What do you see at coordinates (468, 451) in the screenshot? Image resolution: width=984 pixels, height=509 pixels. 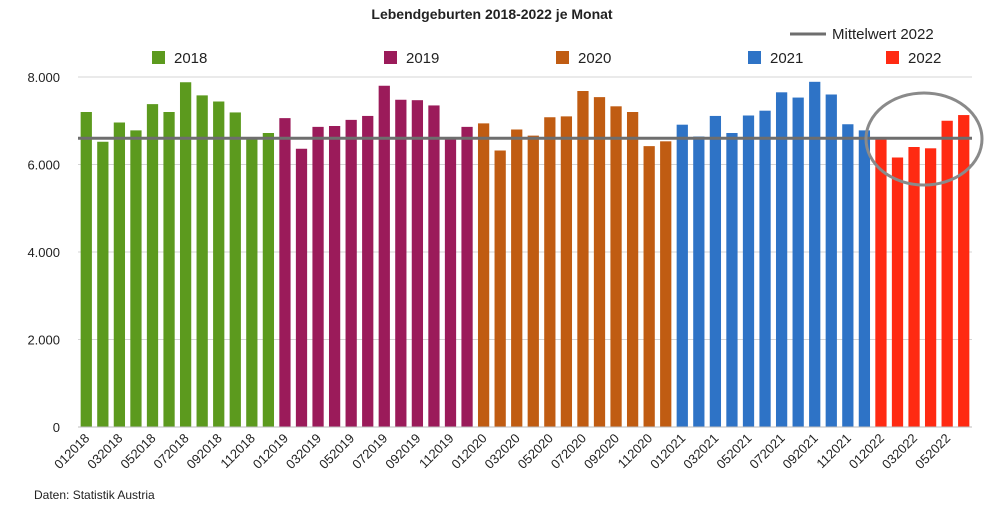 I see `x-tick-label: 012020` at bounding box center [468, 451].